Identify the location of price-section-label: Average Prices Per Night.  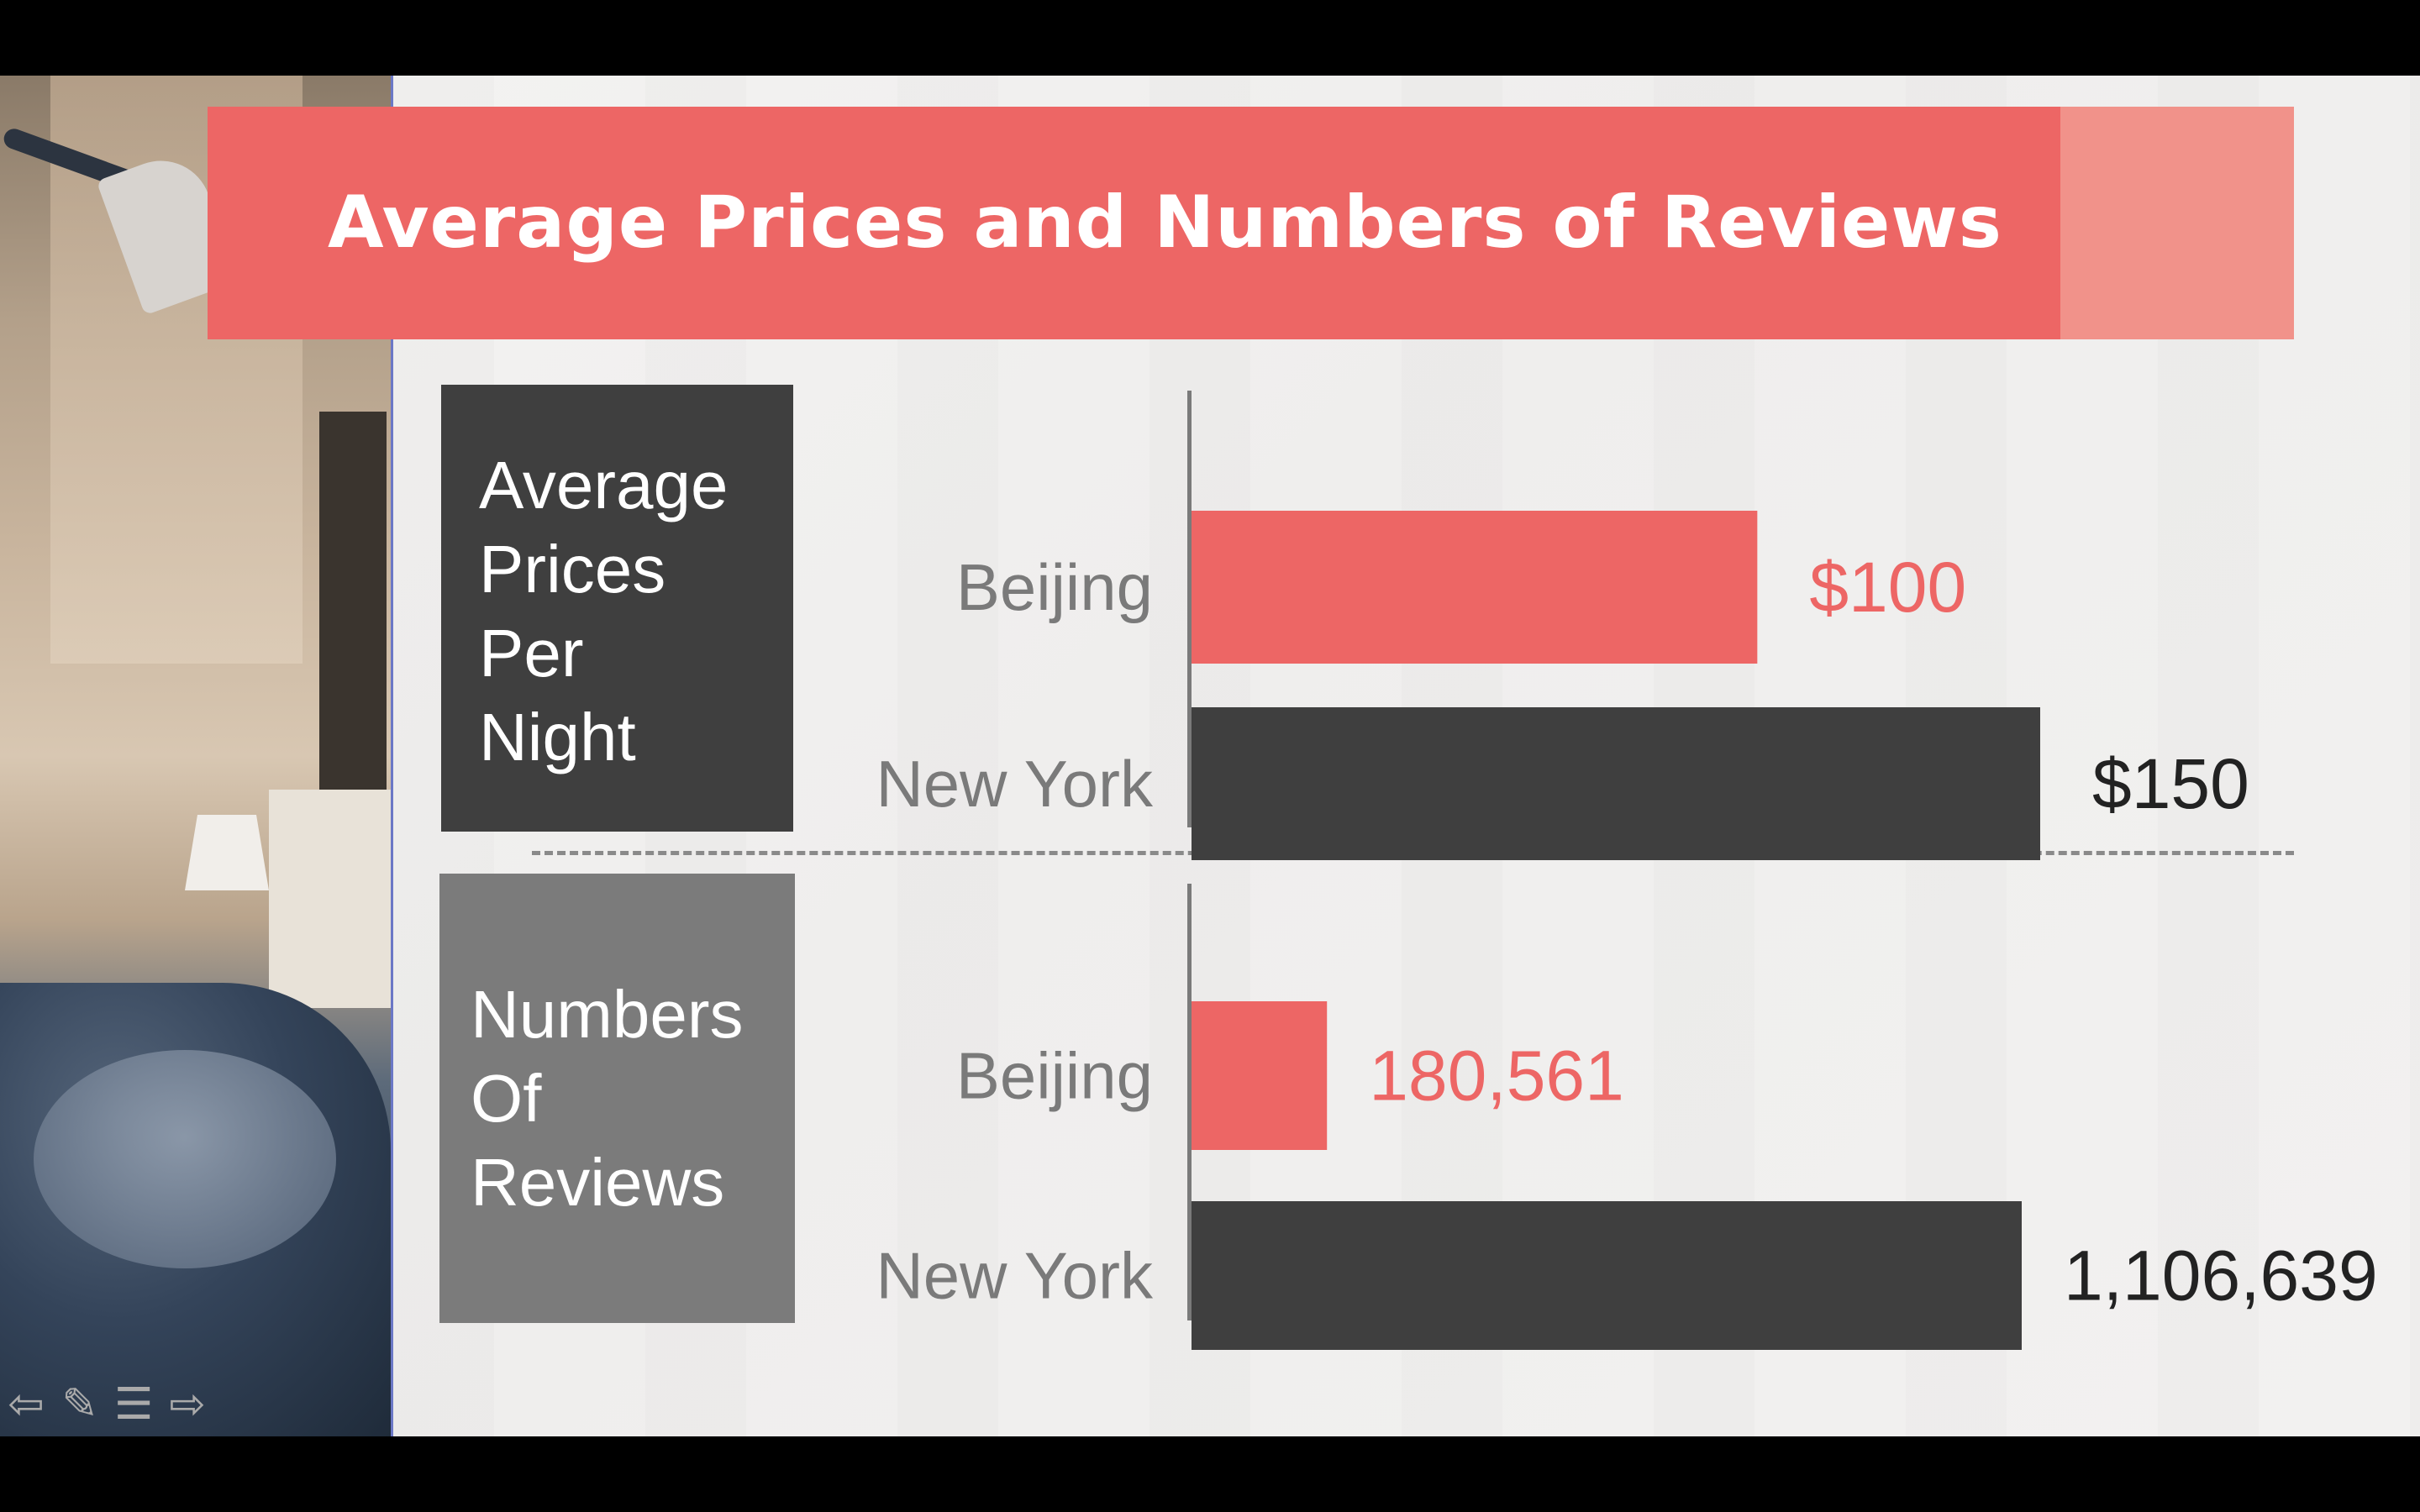
(617, 608).